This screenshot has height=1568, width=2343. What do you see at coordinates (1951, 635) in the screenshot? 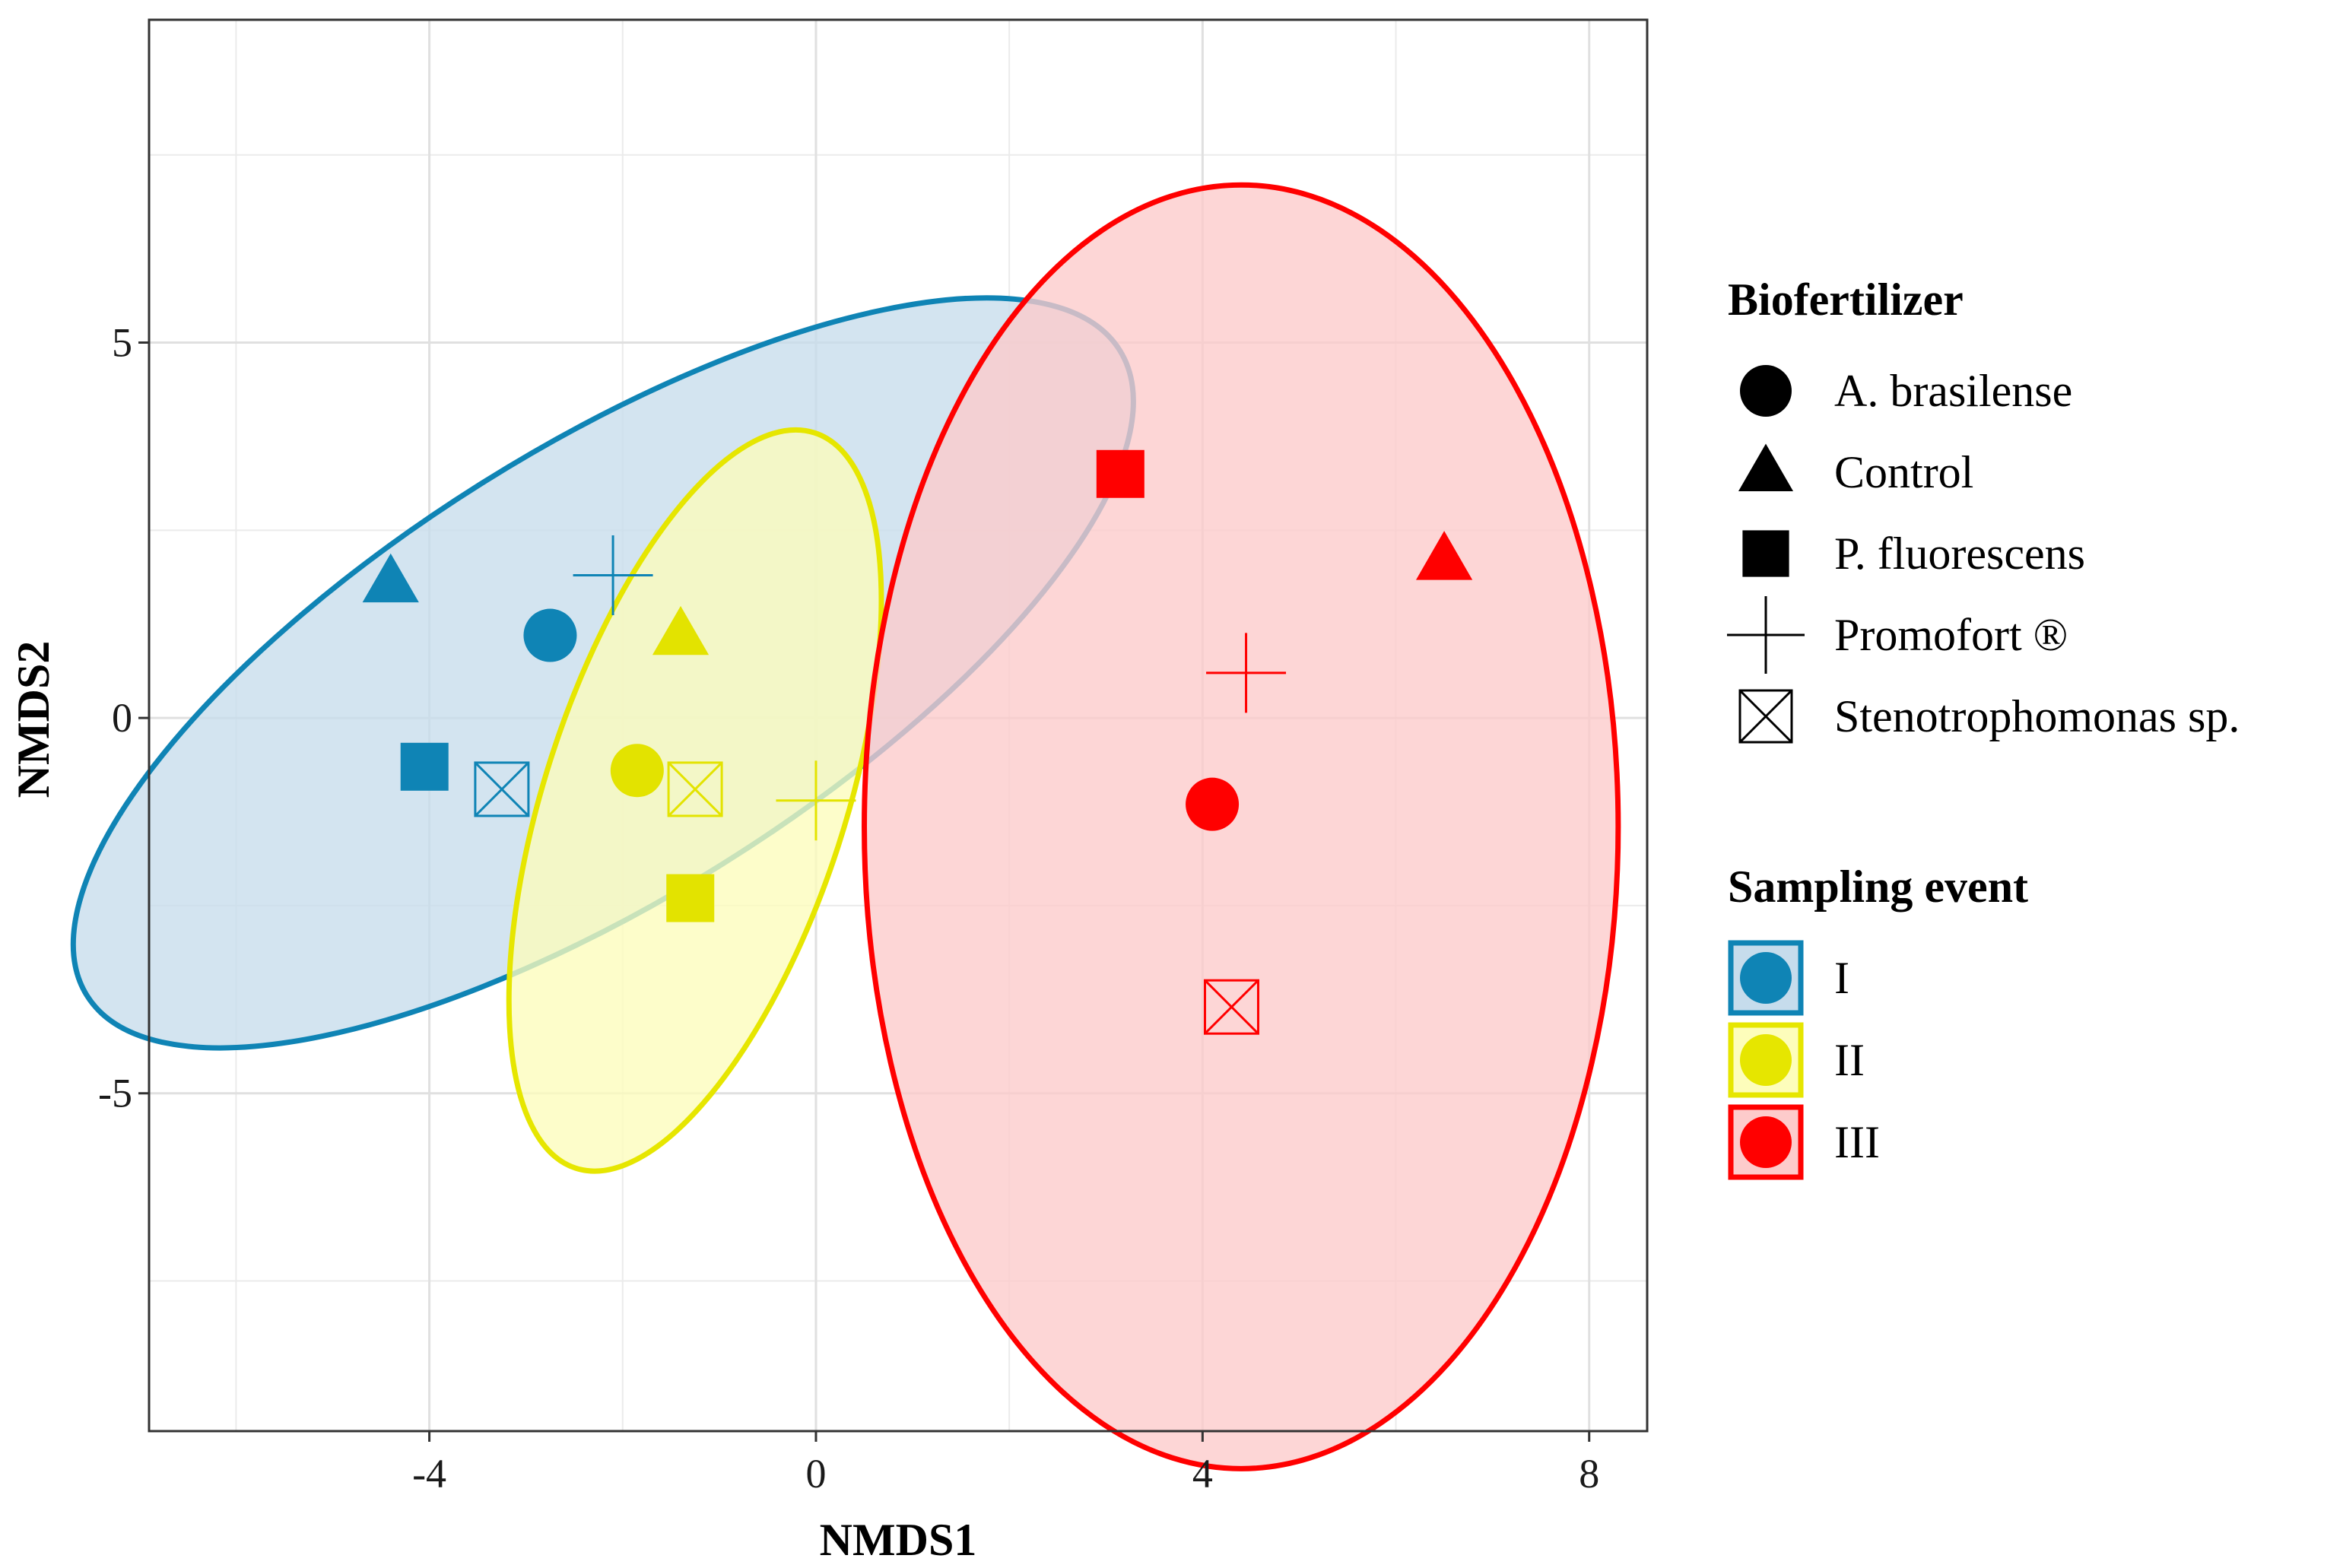
I see `legend-label-promofort: Promofort ®` at bounding box center [1951, 635].